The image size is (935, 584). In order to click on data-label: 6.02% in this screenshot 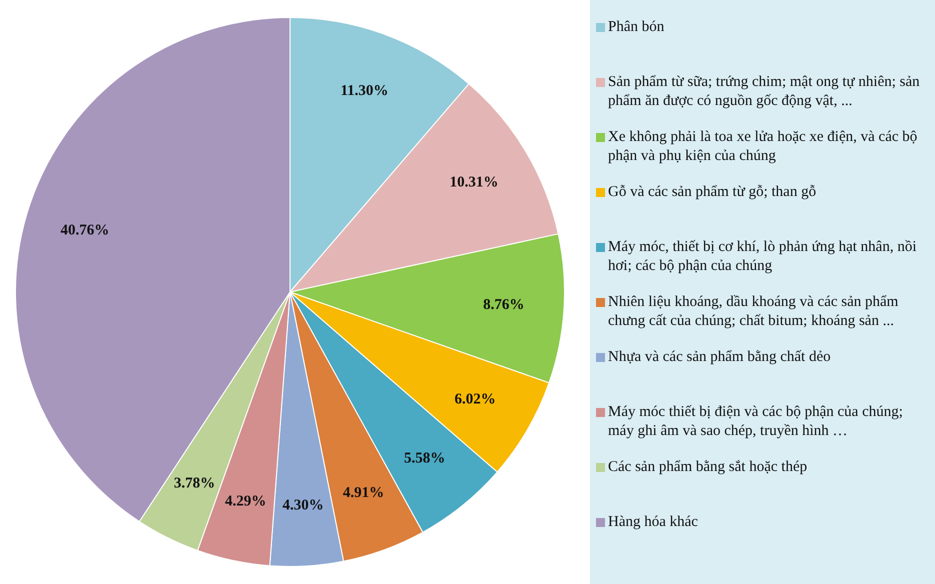, I will do `click(475, 399)`.